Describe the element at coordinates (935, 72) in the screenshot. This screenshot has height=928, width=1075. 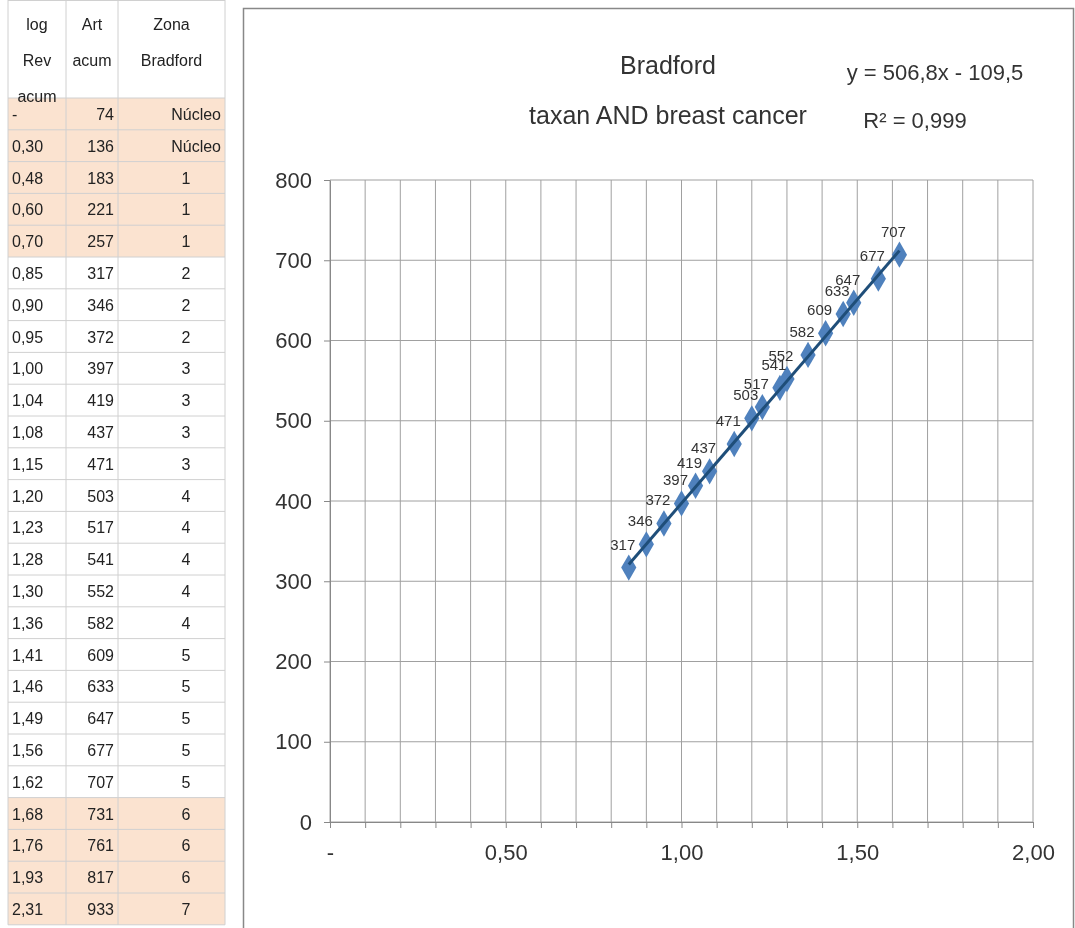
I see `text: y = 506,8x - 109,5` at that location.